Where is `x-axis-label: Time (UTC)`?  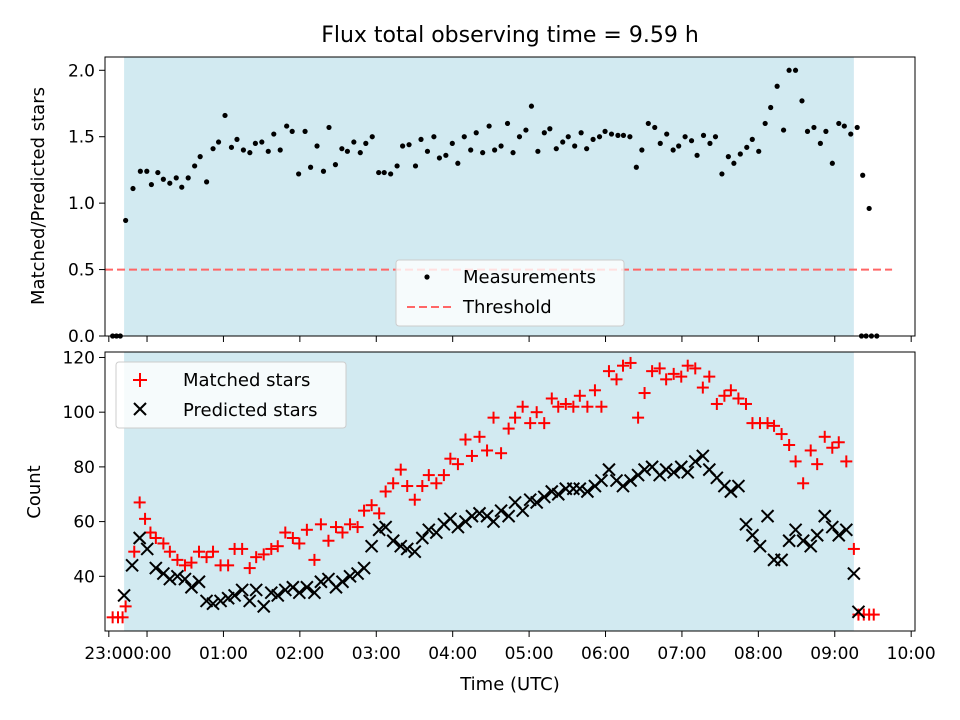
x-axis-label: Time (UTC) is located at coordinates (509, 684).